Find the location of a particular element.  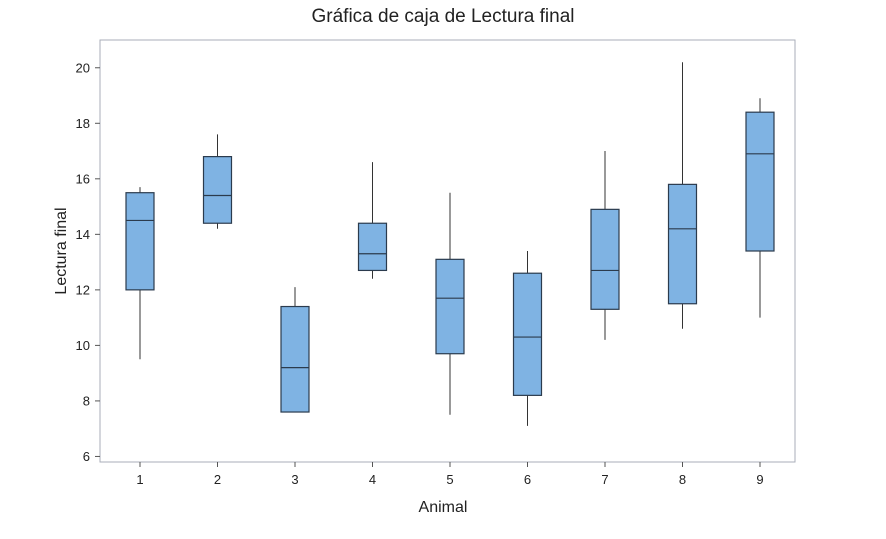

y-tick-label: 8 is located at coordinates (86, 400).